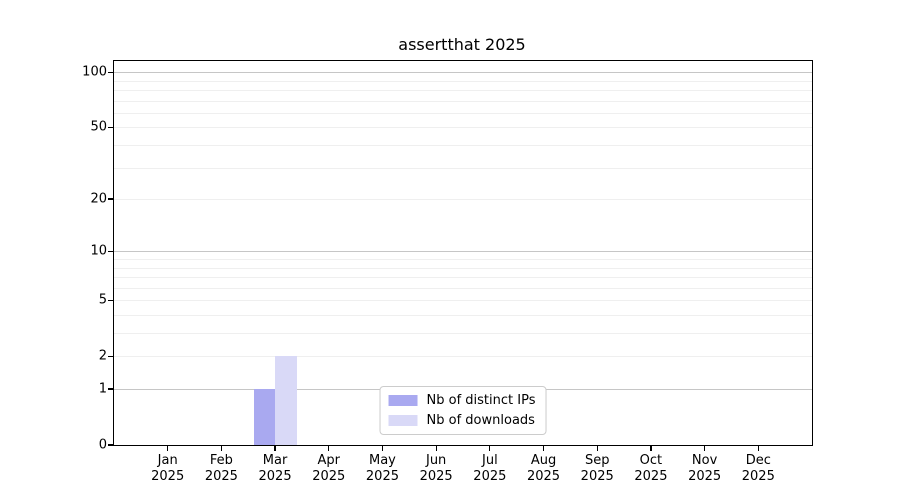 The width and height of the screenshot is (900, 500). What do you see at coordinates (98, 251) in the screenshot?
I see `y-tick-label: 10` at bounding box center [98, 251].